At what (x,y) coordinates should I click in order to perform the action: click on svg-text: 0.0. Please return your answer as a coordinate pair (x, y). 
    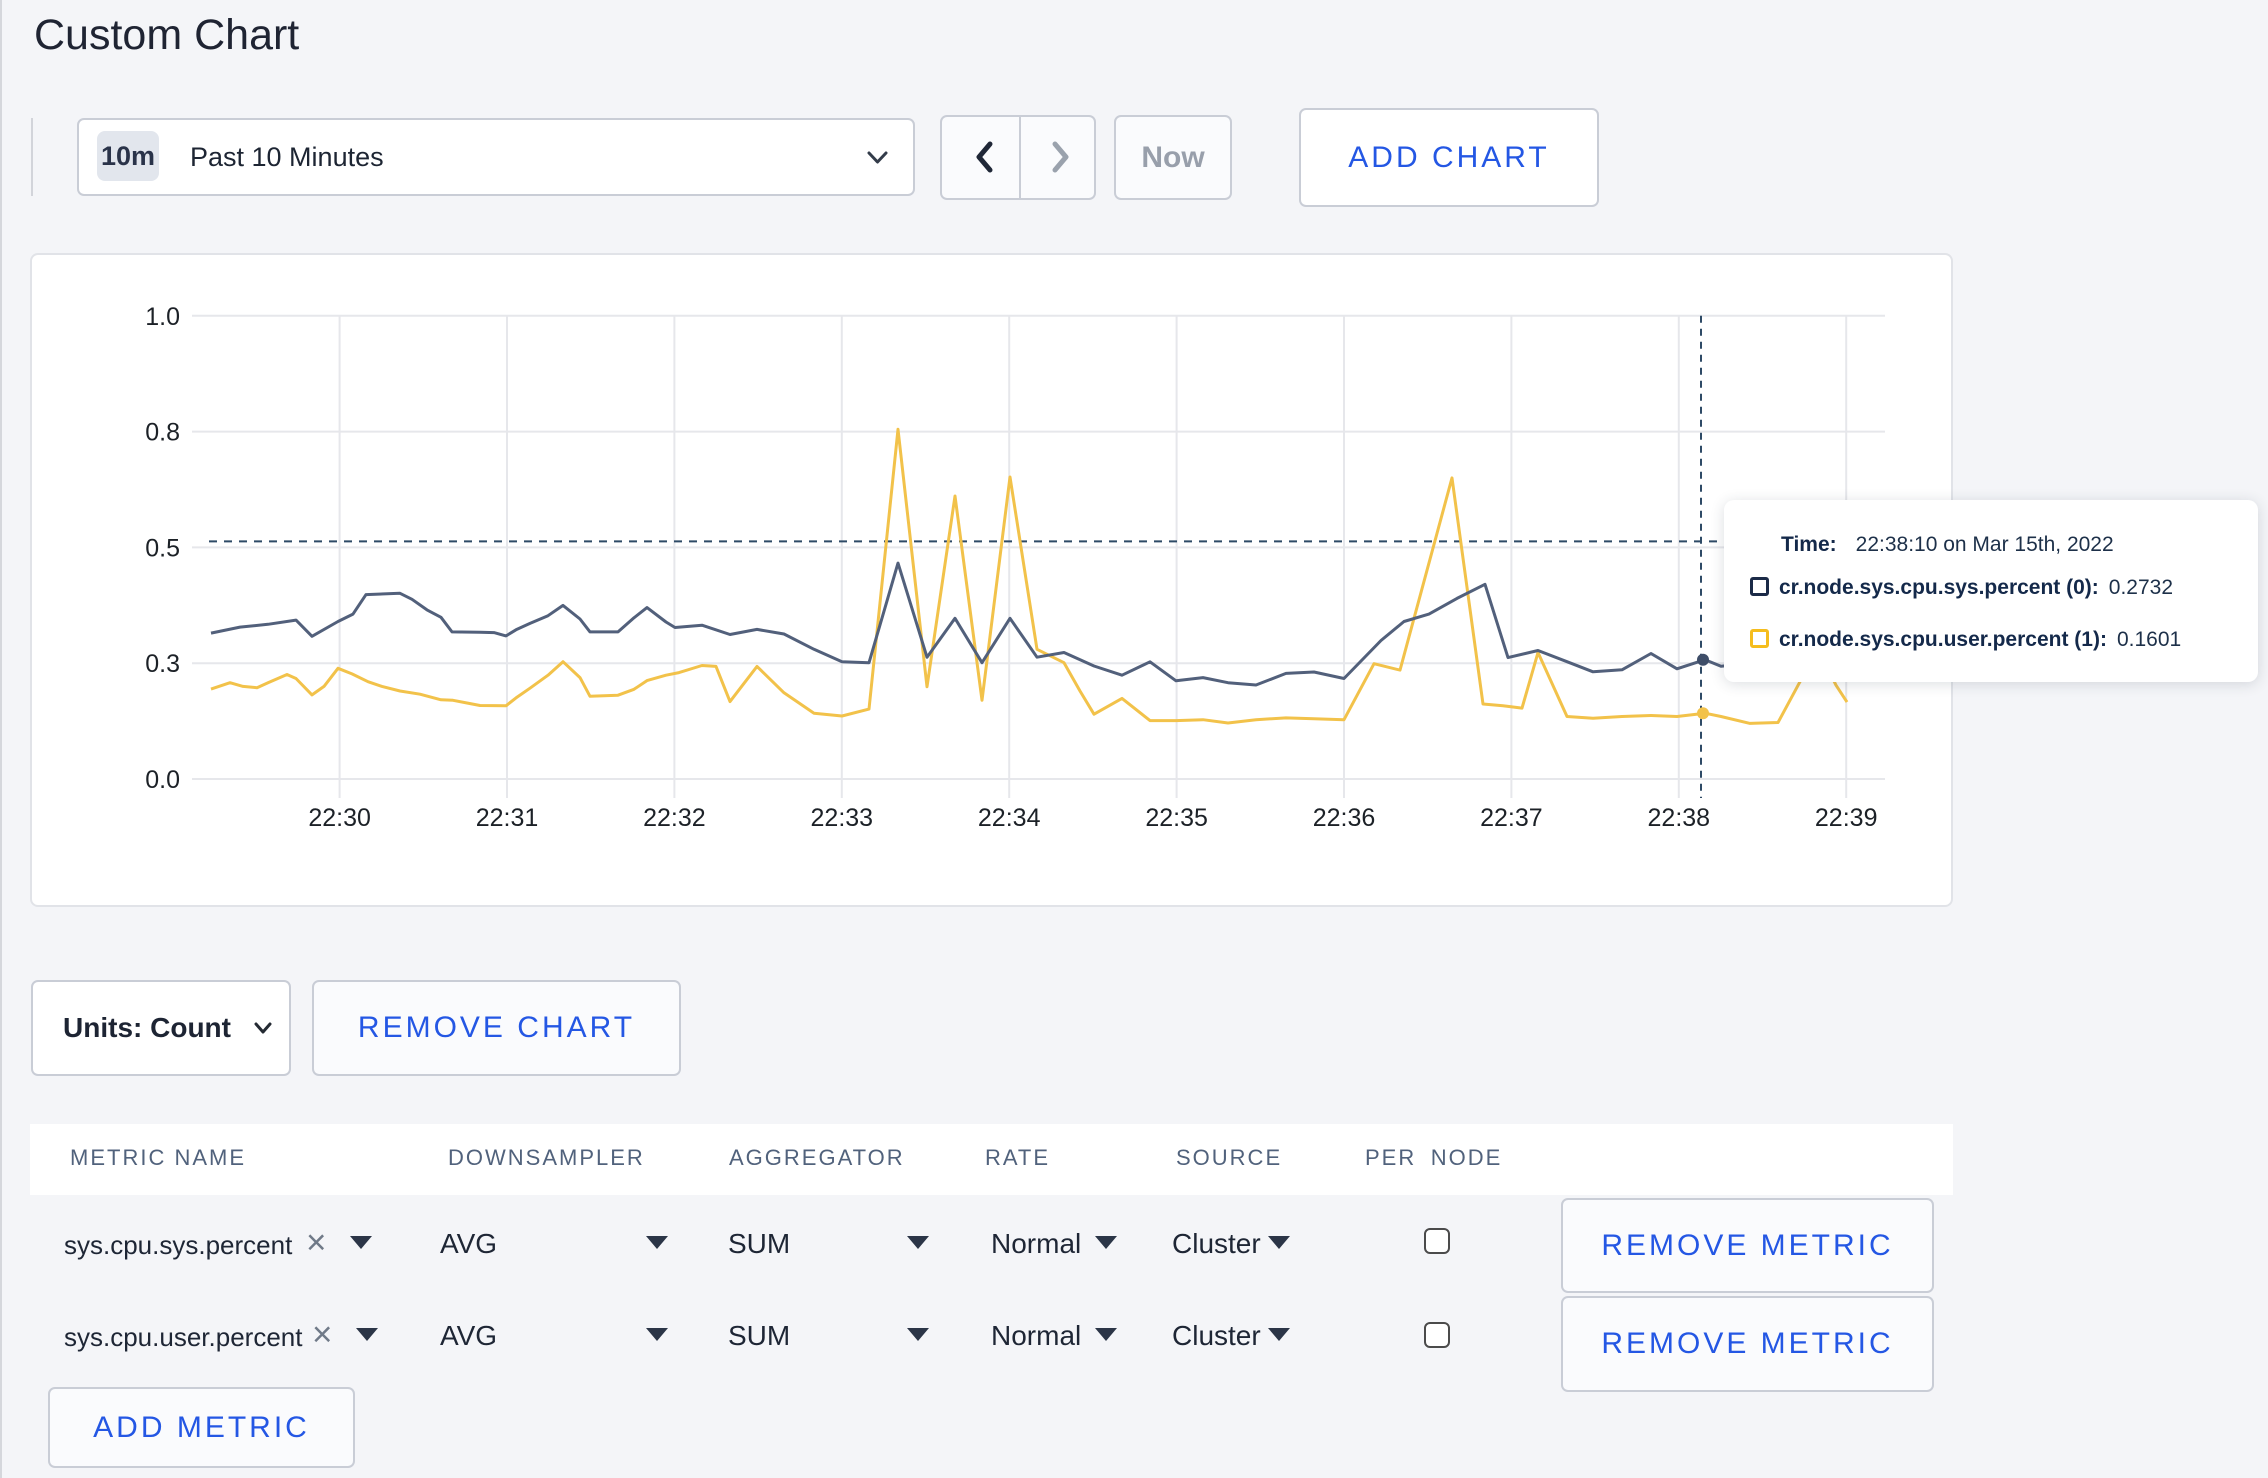
    Looking at the image, I should click on (162, 780).